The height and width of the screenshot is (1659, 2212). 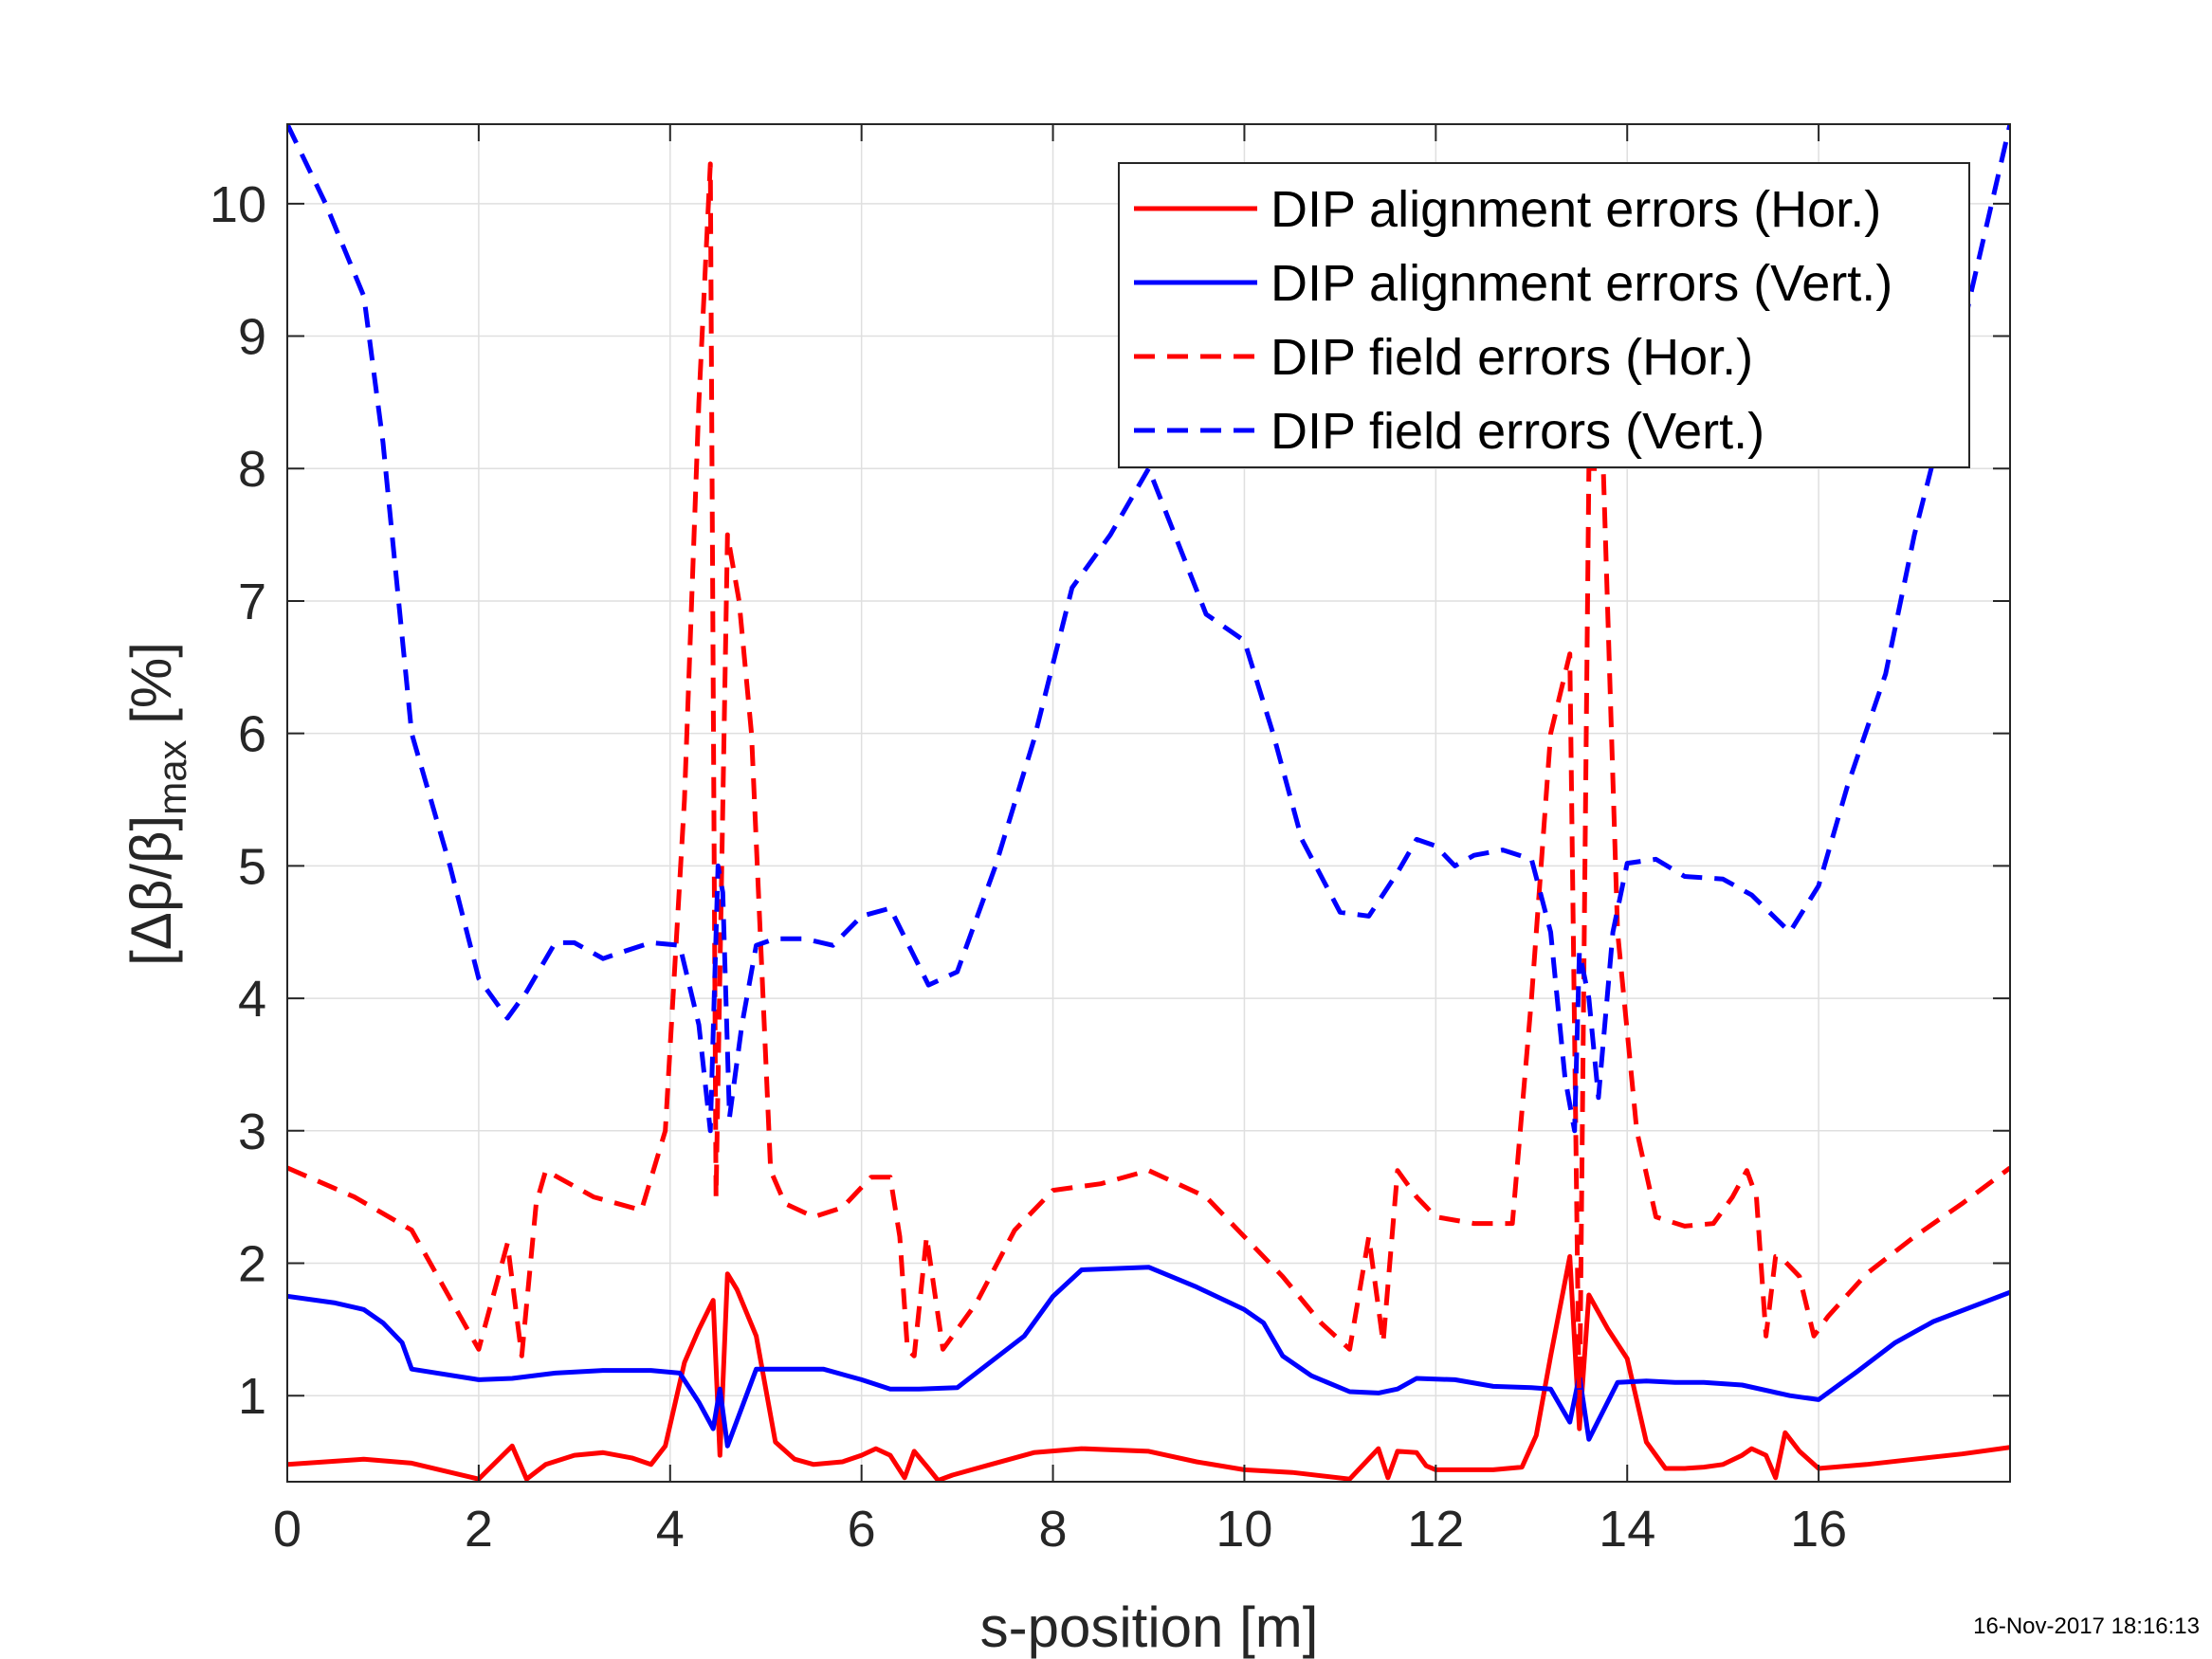 I want to click on x-tick-label: 2, so click(x=479, y=1529).